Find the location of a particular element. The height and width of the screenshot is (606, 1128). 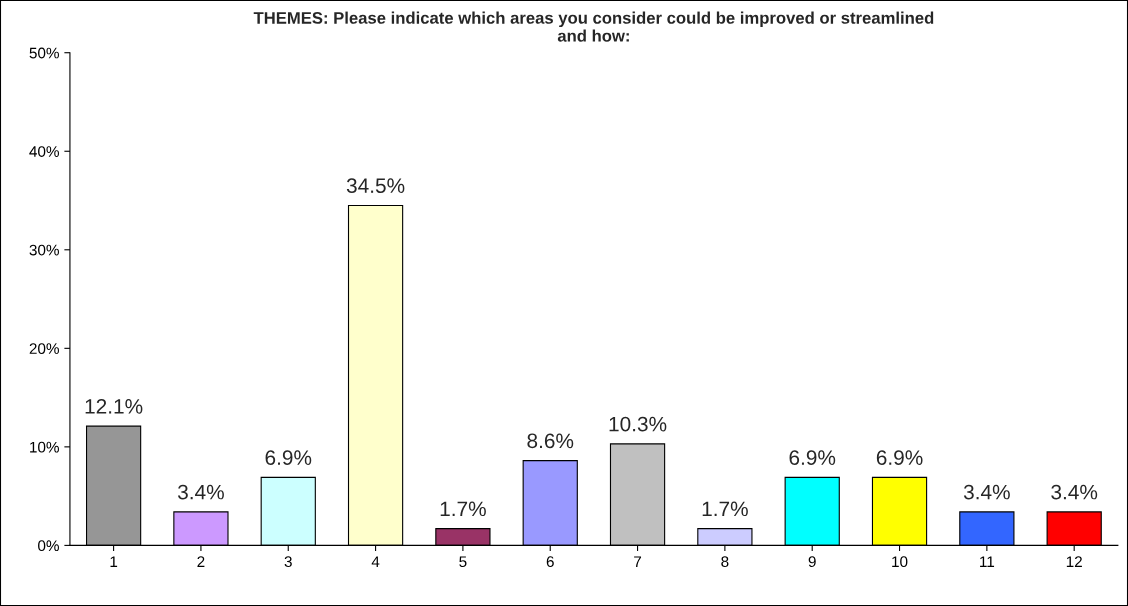

x-tick-label: 1 is located at coordinates (114, 561).